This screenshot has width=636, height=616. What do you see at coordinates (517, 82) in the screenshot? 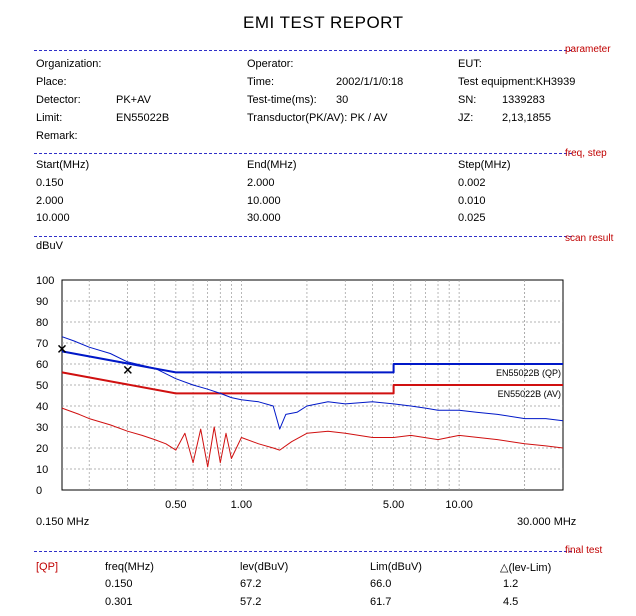
I see `param-equipment: Test equipment:KH3939` at bounding box center [517, 82].